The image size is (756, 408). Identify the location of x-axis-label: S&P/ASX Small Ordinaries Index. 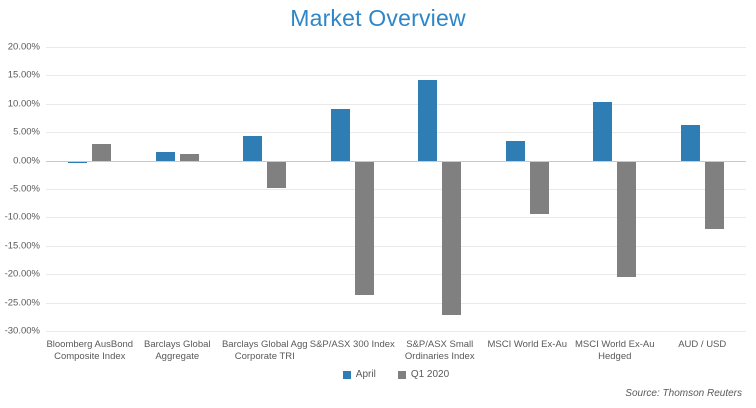
(439, 350).